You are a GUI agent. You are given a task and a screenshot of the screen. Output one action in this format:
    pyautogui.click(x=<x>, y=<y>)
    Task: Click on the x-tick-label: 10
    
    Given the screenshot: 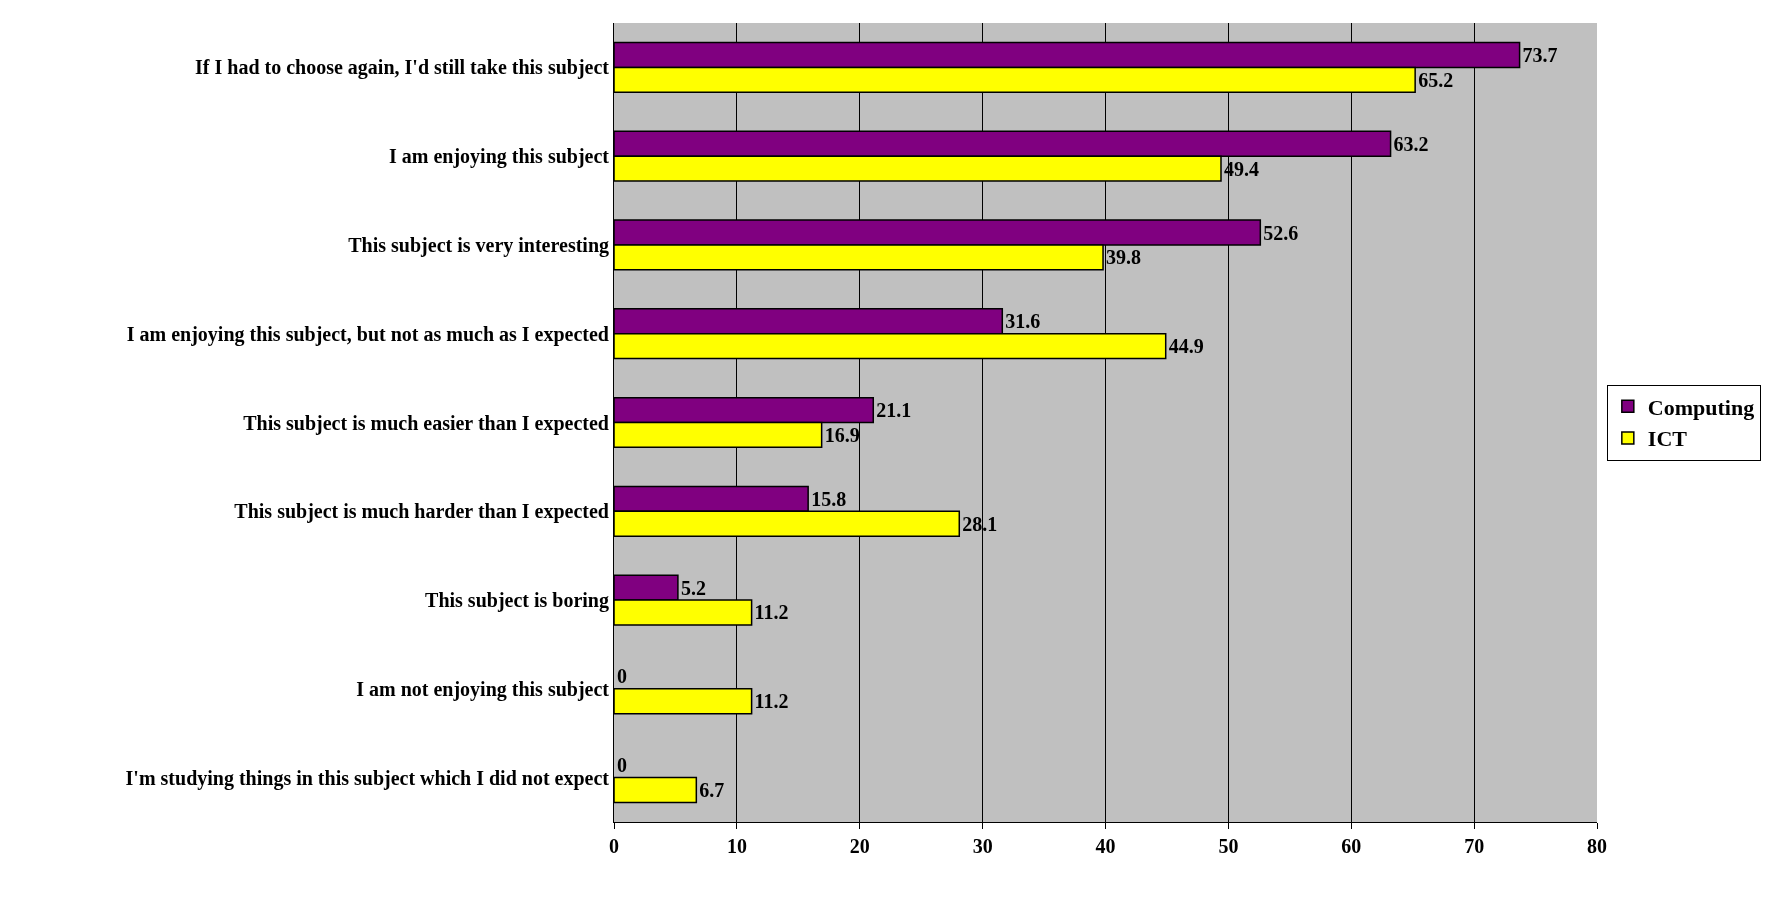 What is the action you would take?
    pyautogui.click(x=736, y=846)
    